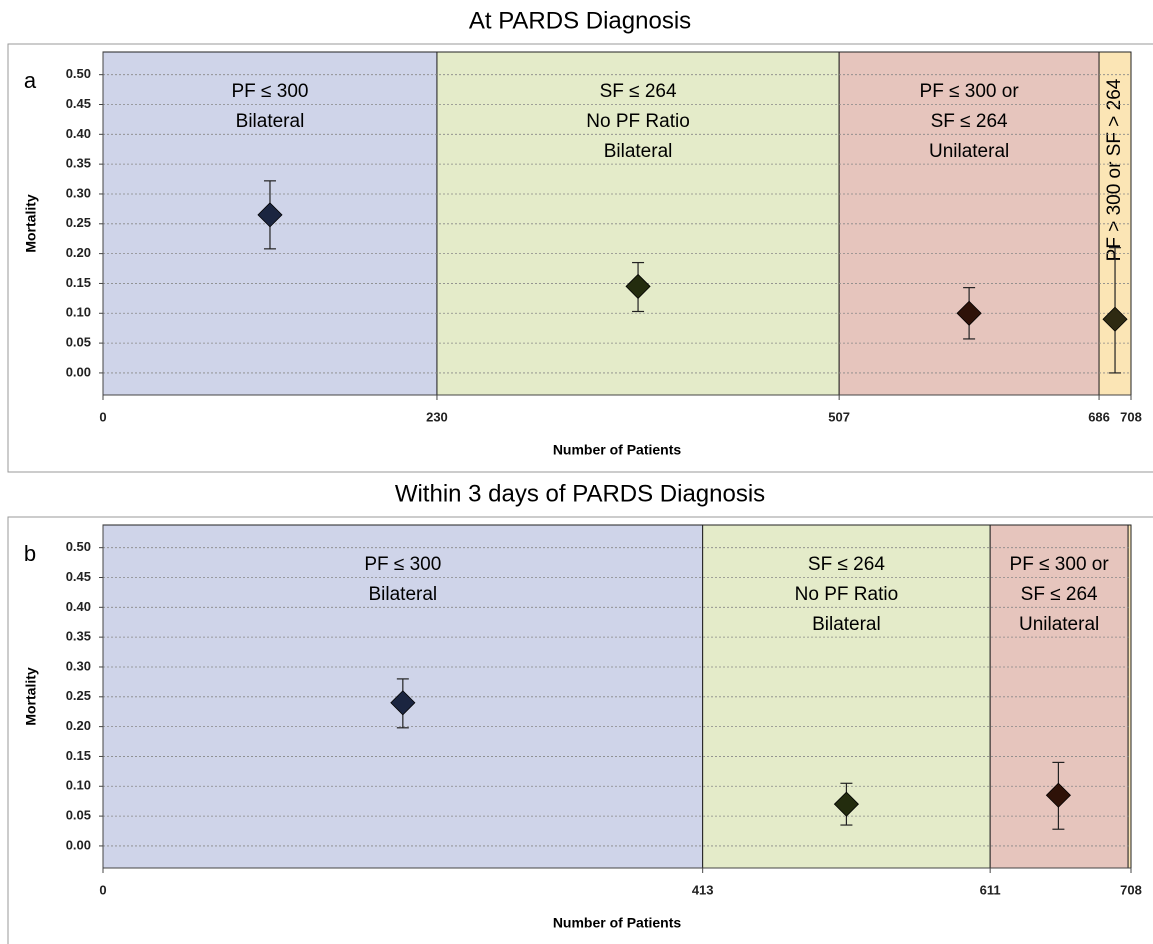  Describe the element at coordinates (1114, 169) in the screenshot. I see `band-label: PF > 300 or SF > 264` at that location.